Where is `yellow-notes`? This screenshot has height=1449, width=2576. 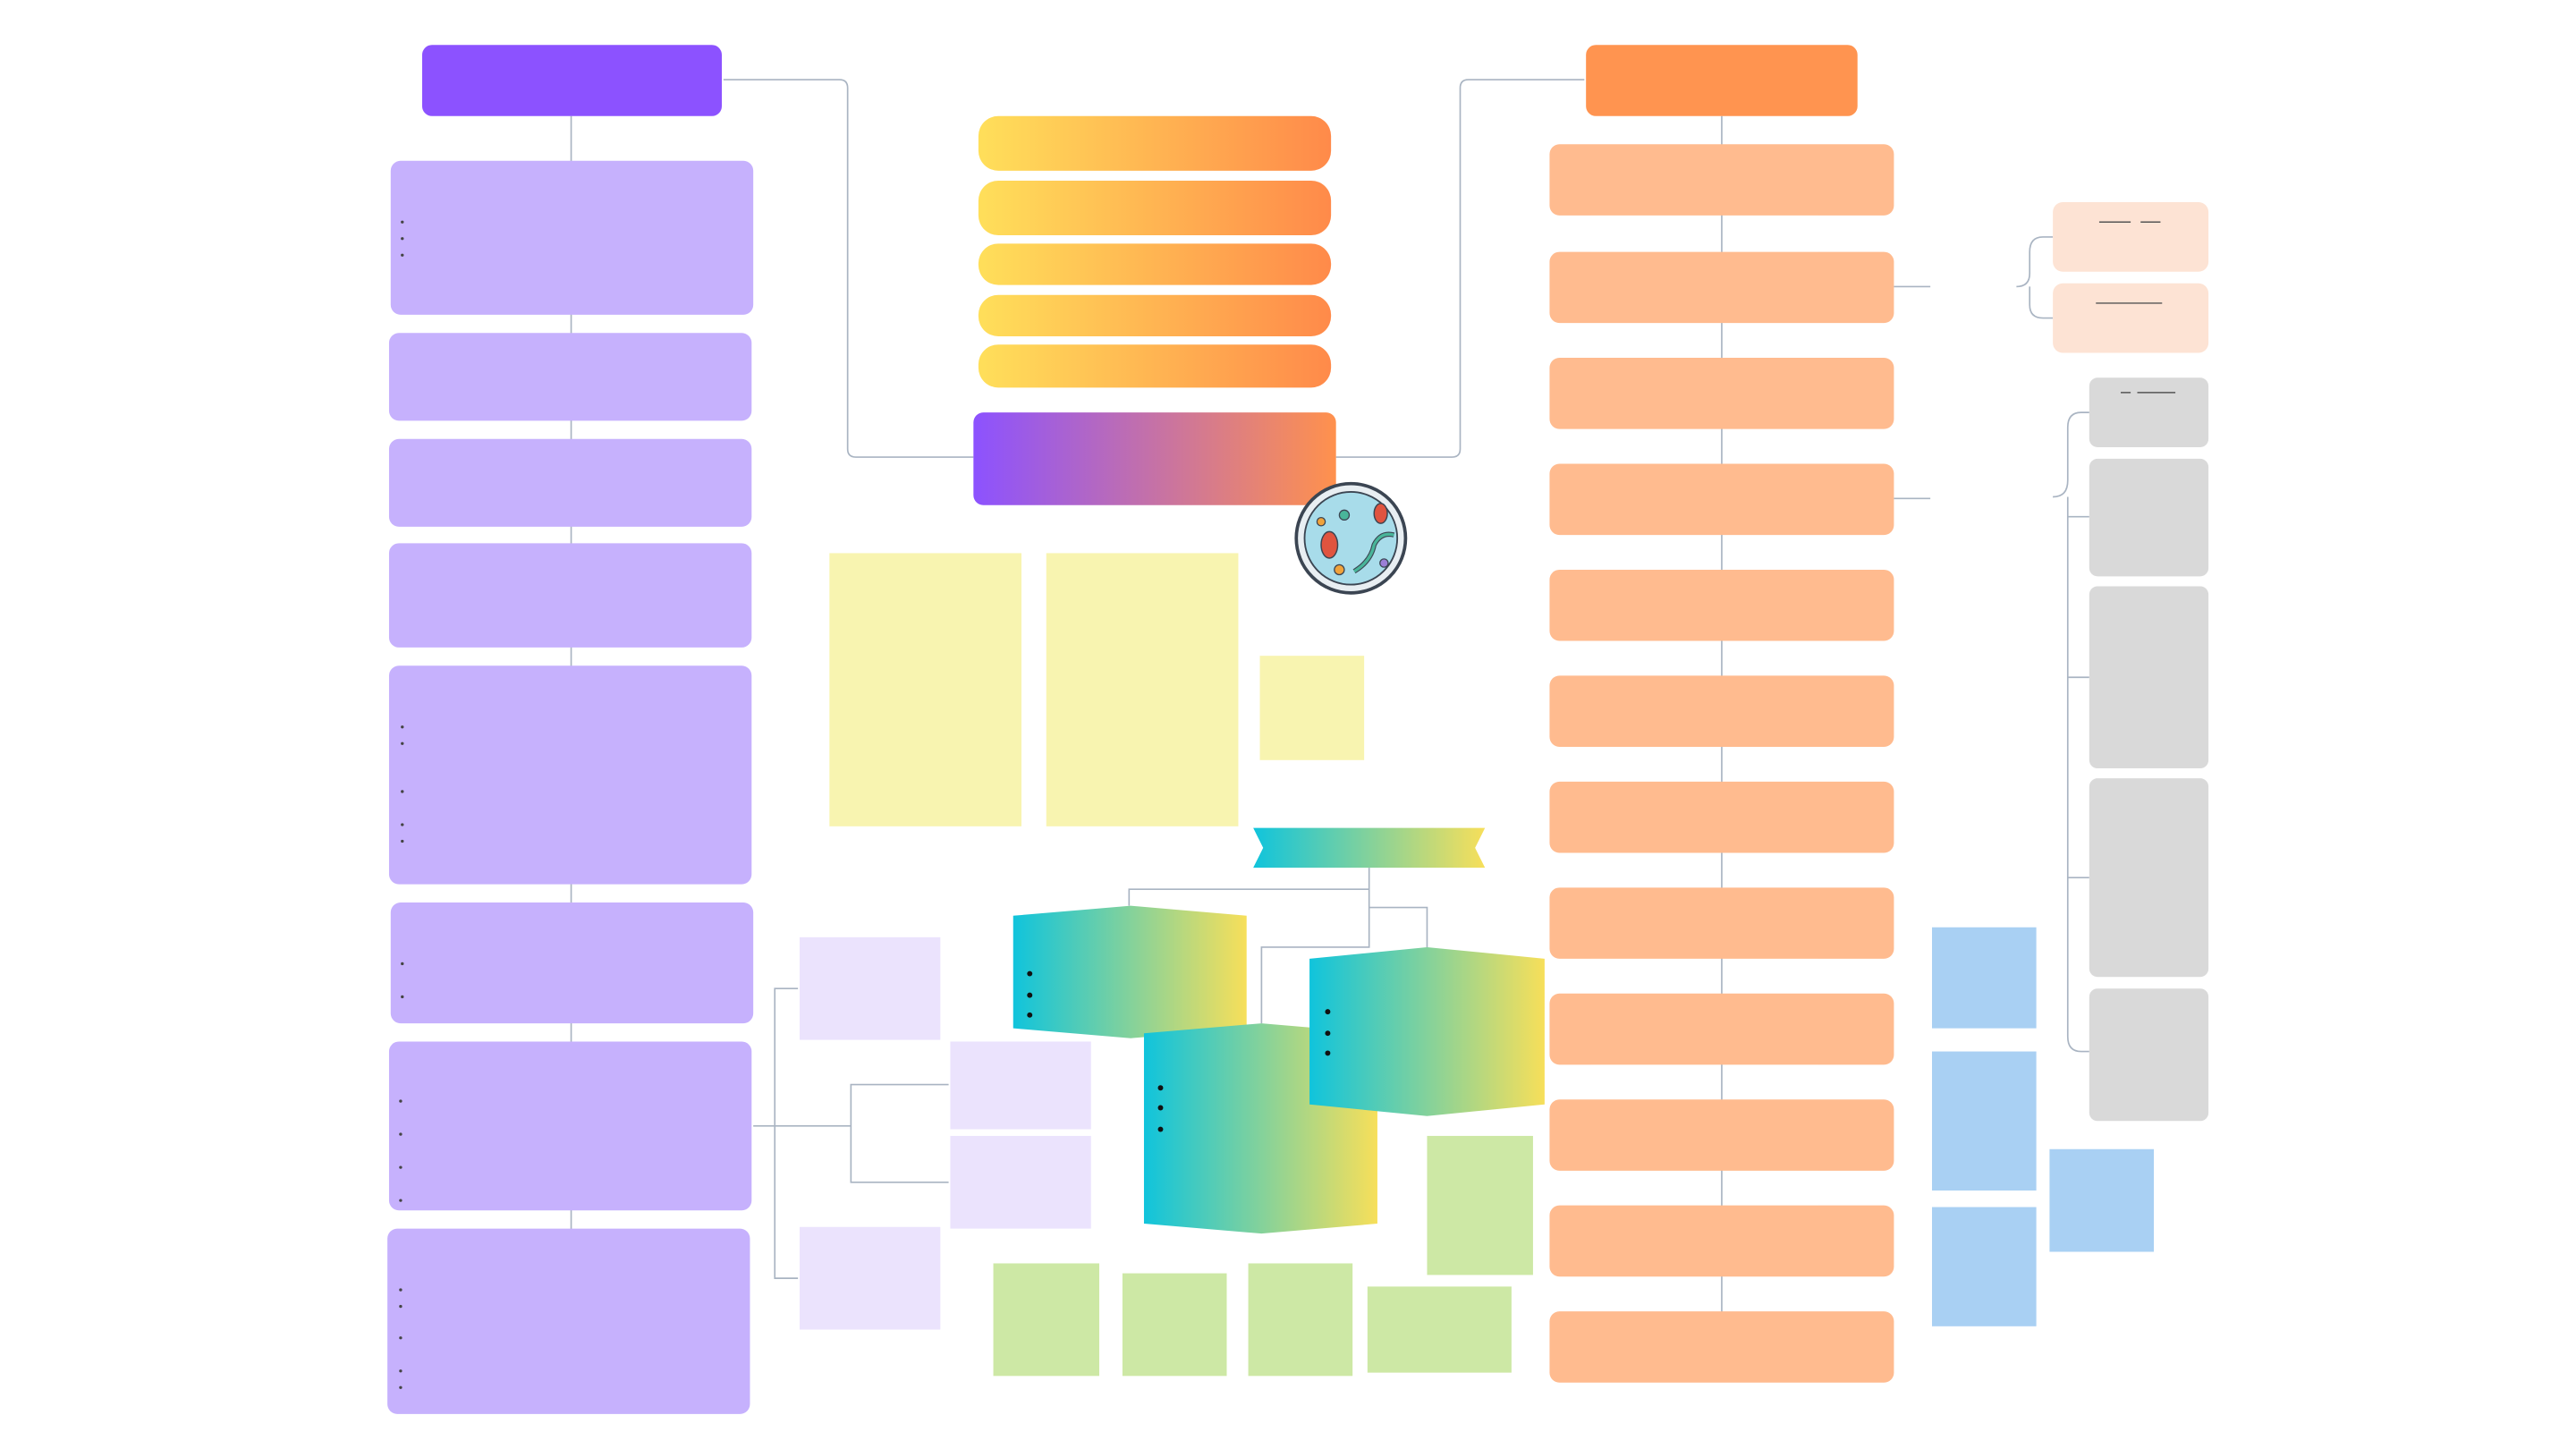
yellow-notes is located at coordinates (1097, 689).